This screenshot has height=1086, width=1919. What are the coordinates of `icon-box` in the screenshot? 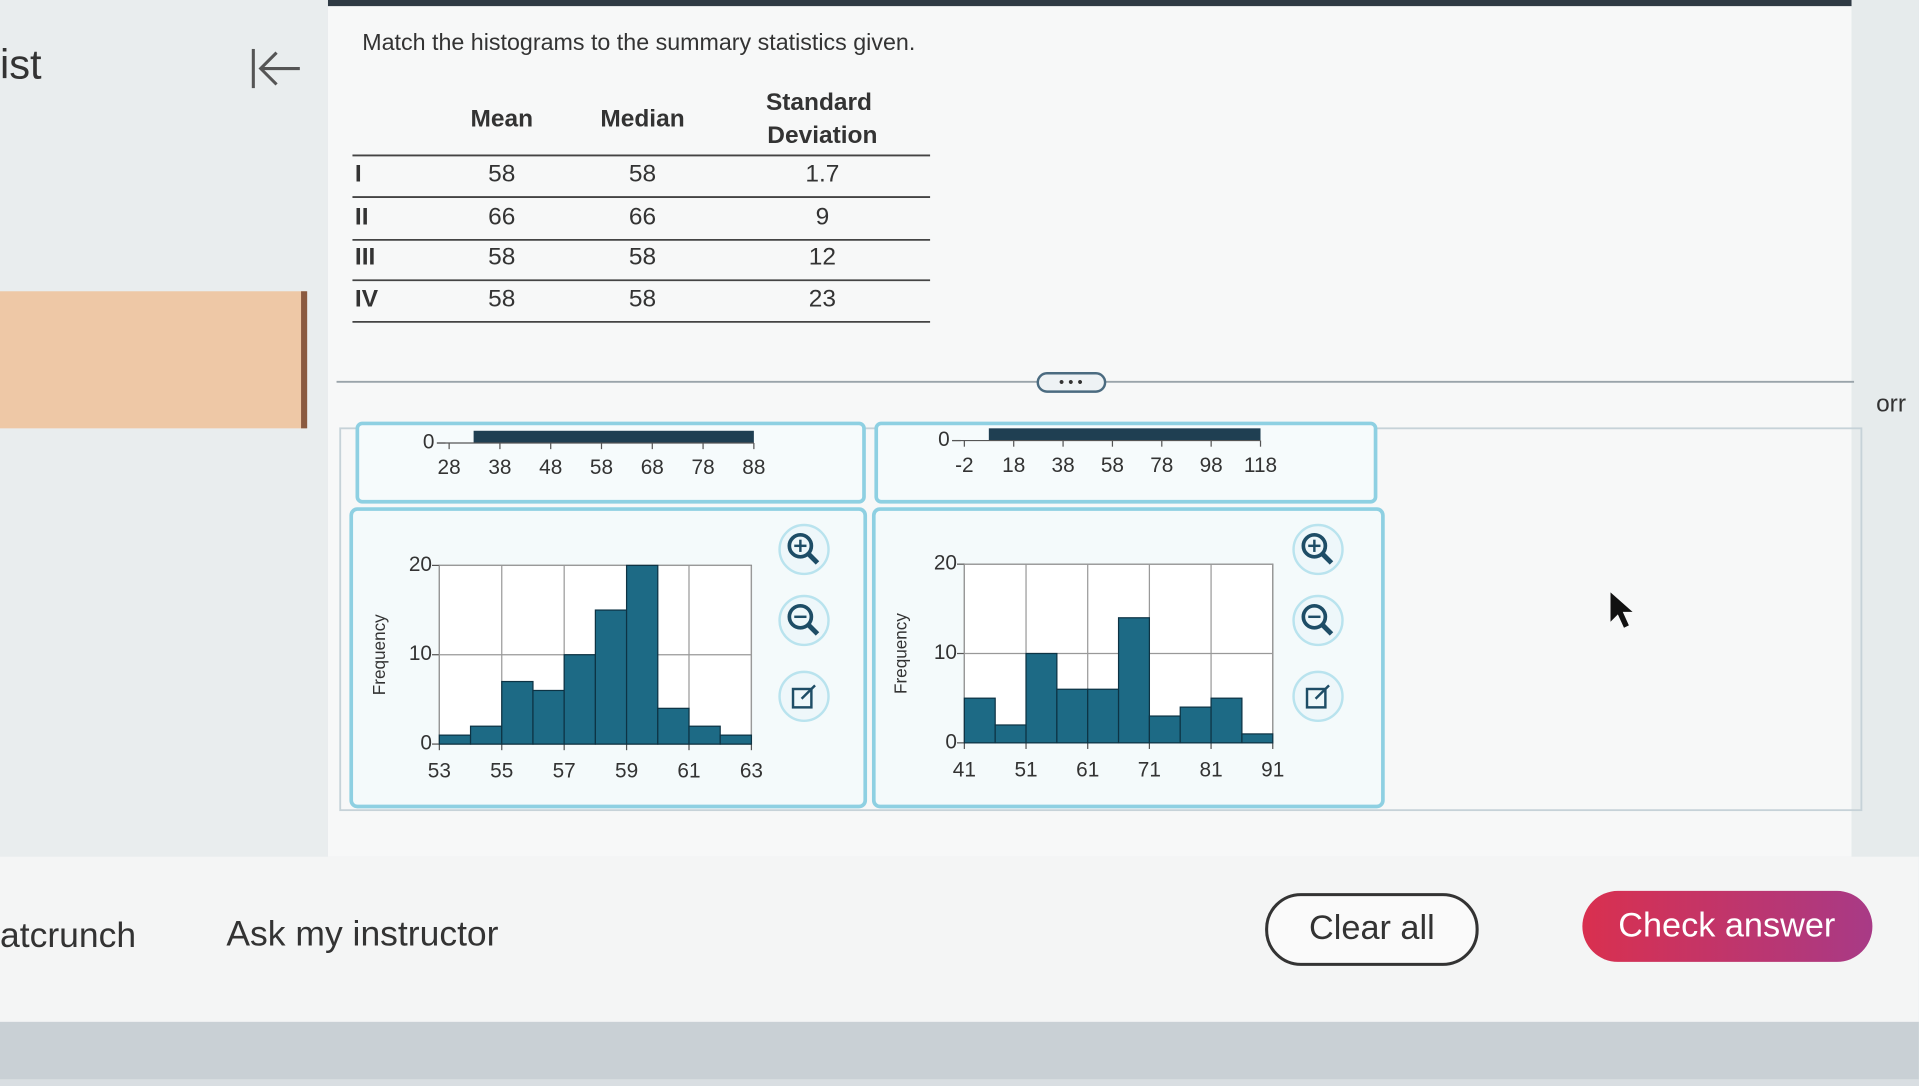 It's located at (1316, 698).